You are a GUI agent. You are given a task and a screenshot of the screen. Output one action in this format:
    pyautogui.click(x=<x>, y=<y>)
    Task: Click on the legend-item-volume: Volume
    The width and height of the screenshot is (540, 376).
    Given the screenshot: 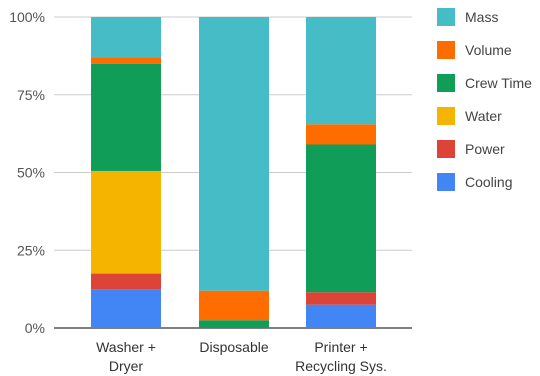 What is the action you would take?
    pyautogui.click(x=474, y=50)
    